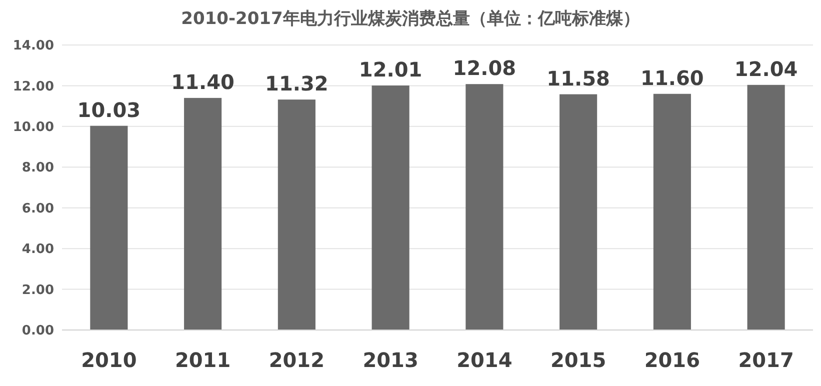 Image resolution: width=821 pixels, height=386 pixels. I want to click on x-tick-label: 2016, so click(672, 360).